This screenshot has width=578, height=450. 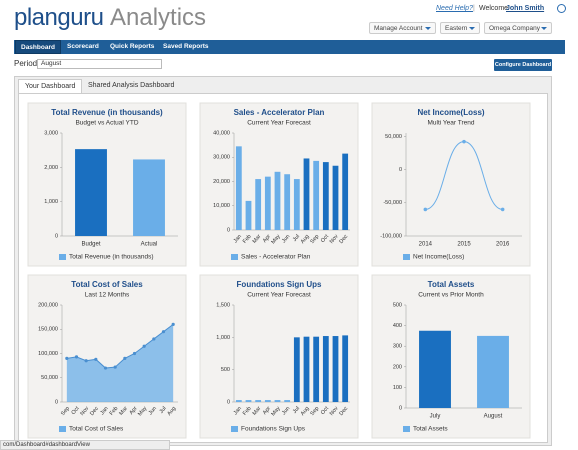 What do you see at coordinates (525, 8) in the screenshot?
I see `user-link: John Smith` at bounding box center [525, 8].